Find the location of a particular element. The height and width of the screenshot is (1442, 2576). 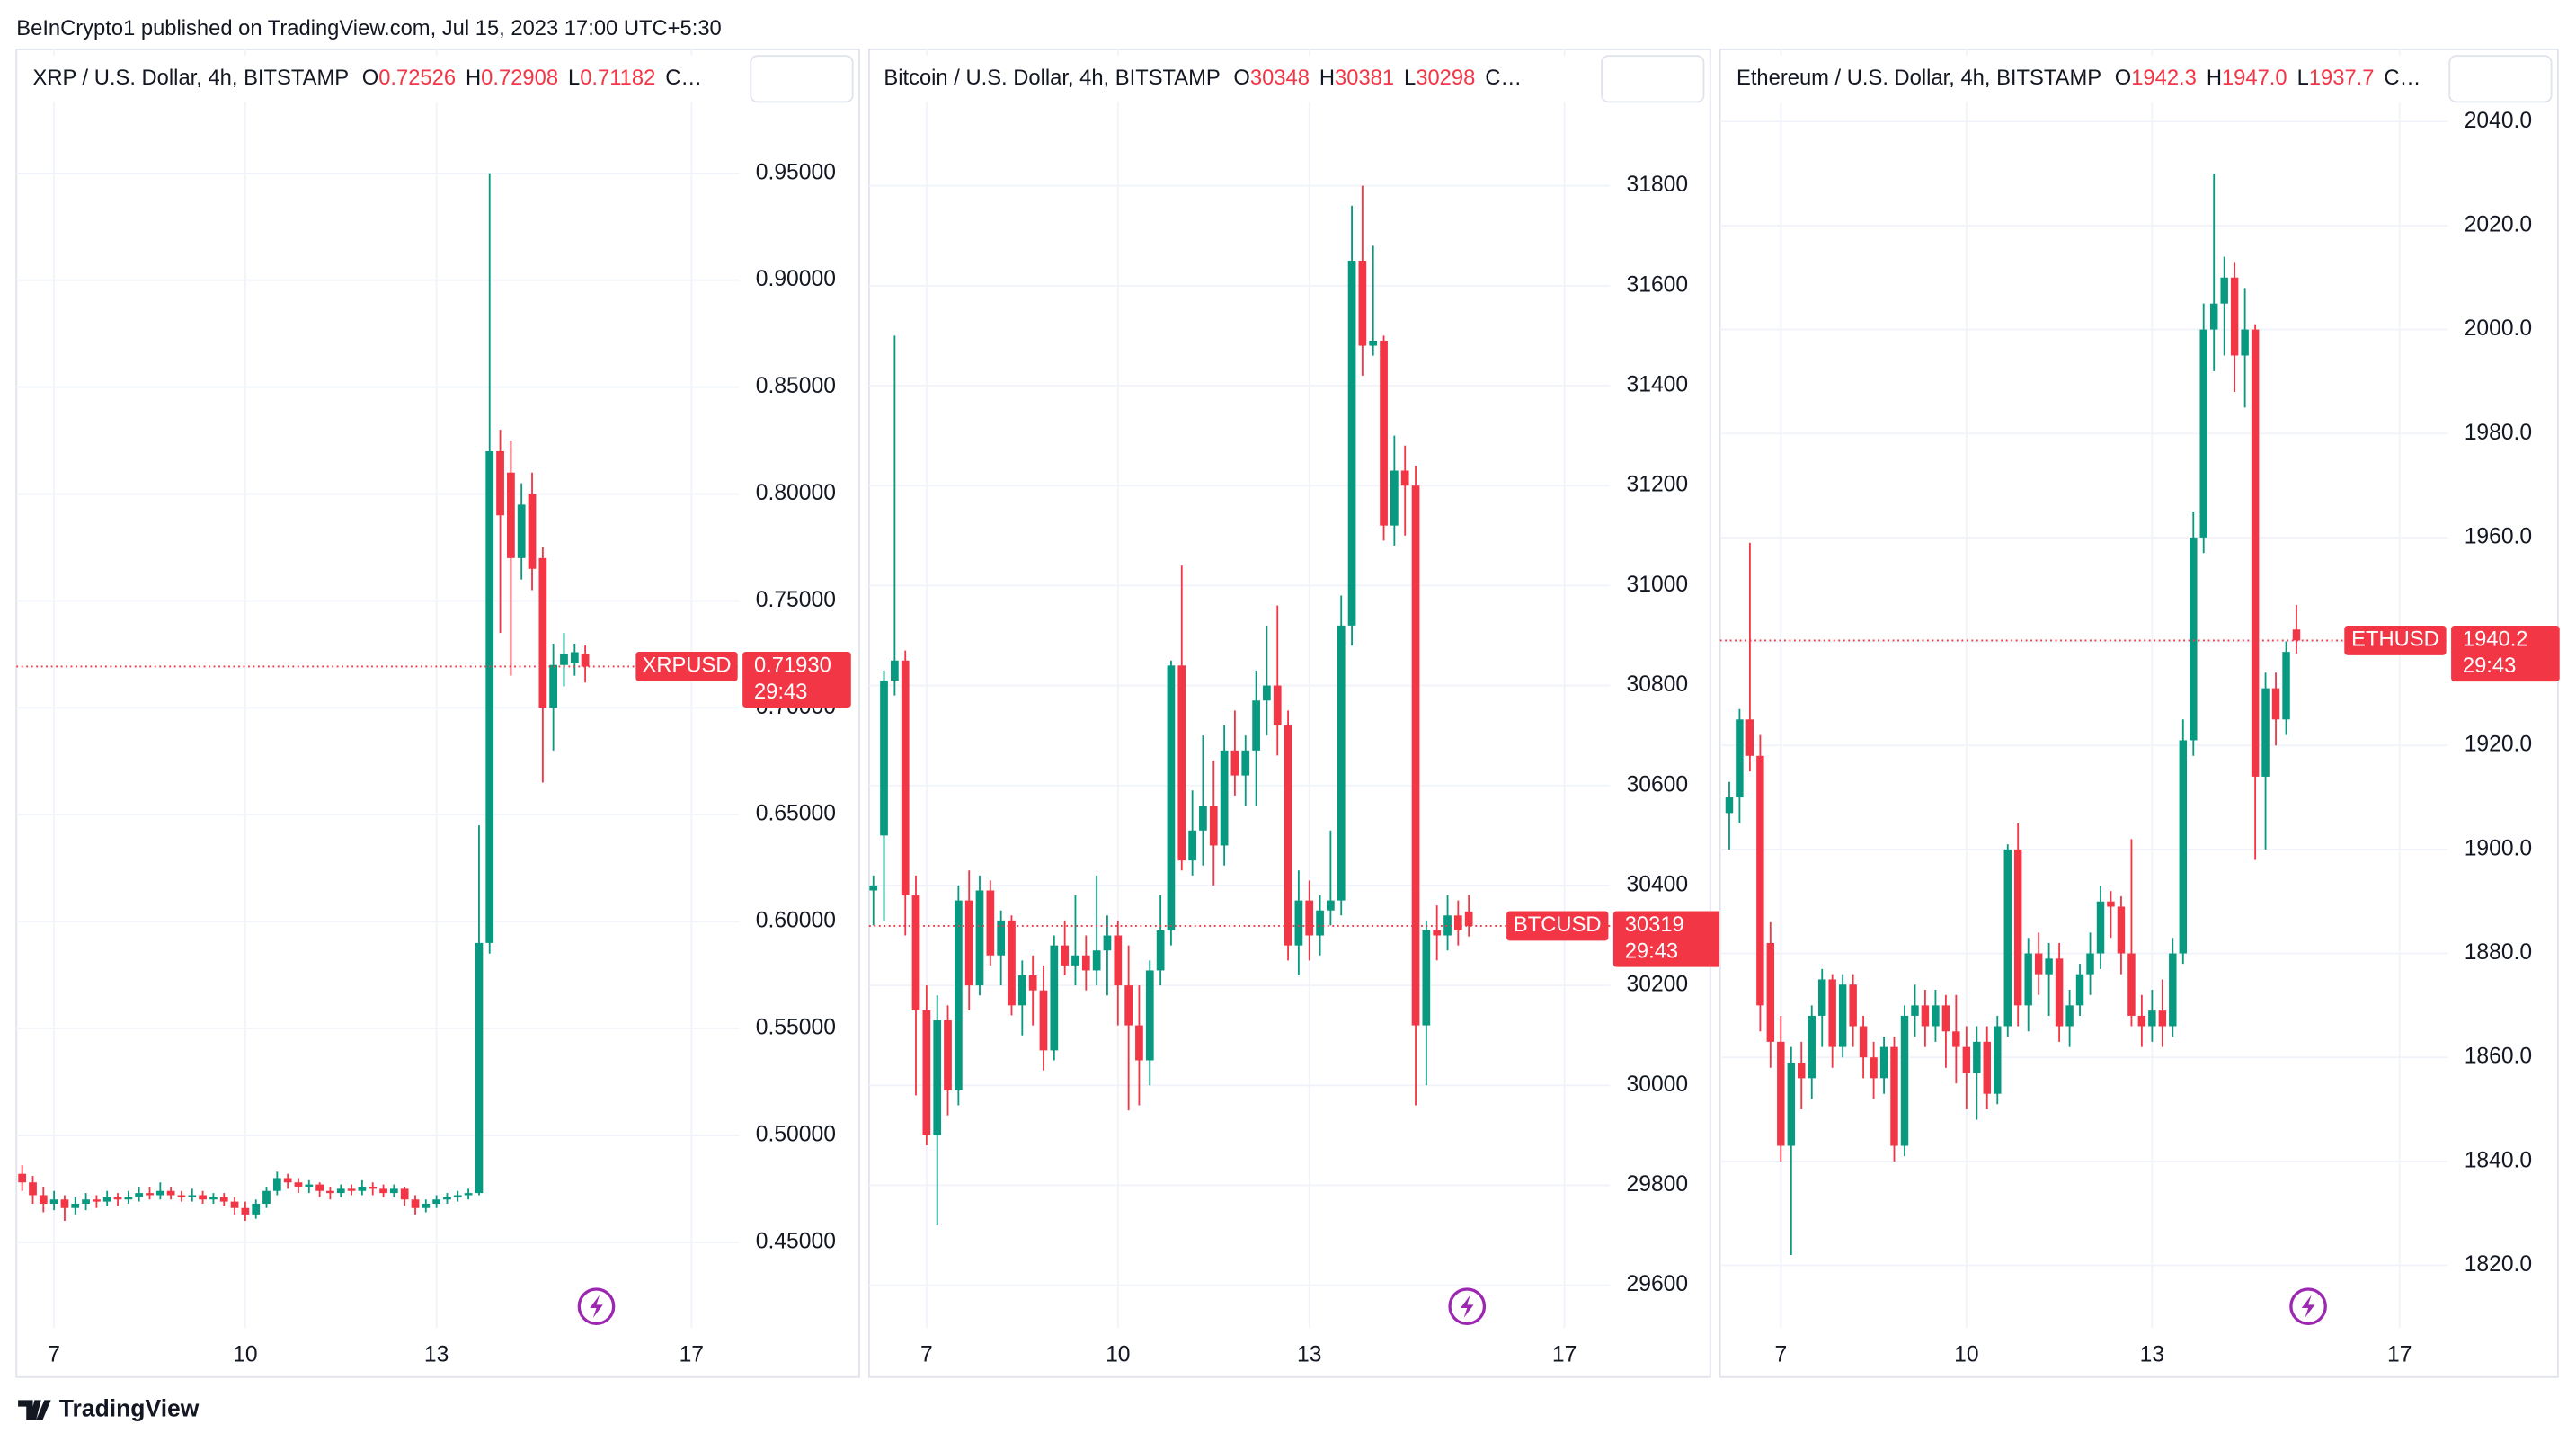

y-tick-label: 0.80000 is located at coordinates (796, 493).